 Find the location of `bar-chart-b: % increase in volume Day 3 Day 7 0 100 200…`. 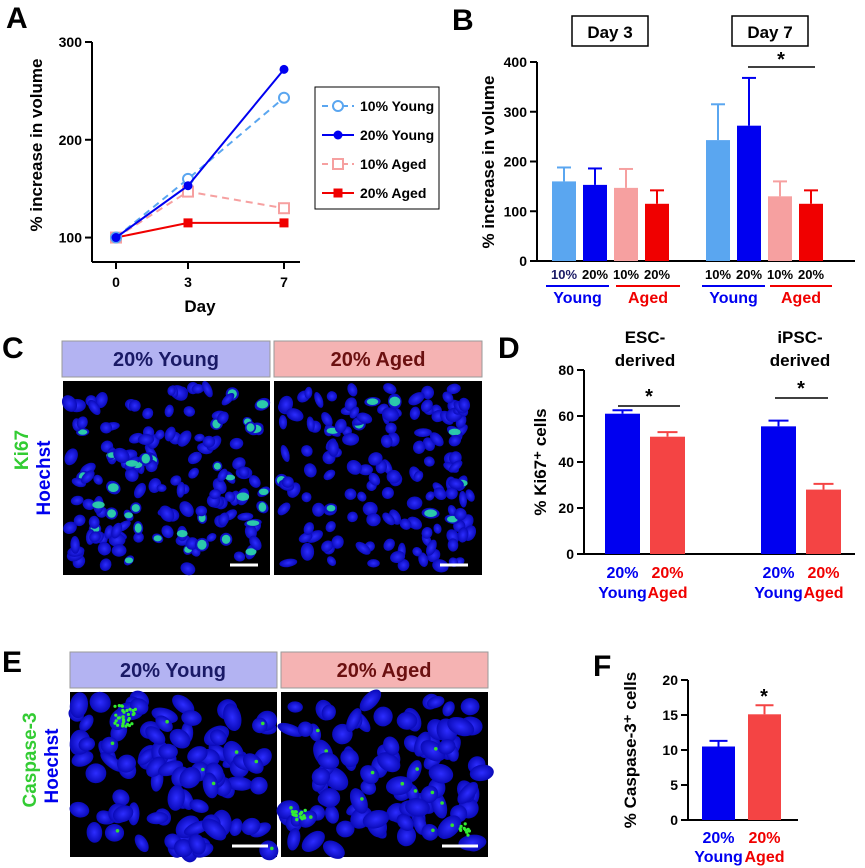

bar-chart-b: % increase in volume Day 3 Day 7 0 100 200… is located at coordinates (667, 161).